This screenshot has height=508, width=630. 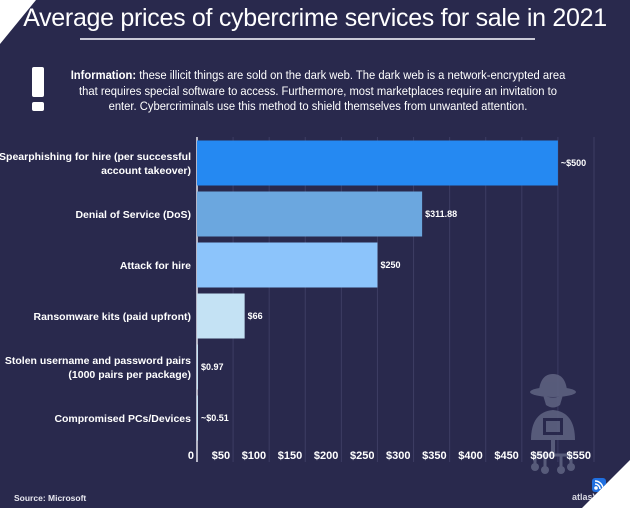 What do you see at coordinates (38, 89) in the screenshot?
I see `exclamation-icon` at bounding box center [38, 89].